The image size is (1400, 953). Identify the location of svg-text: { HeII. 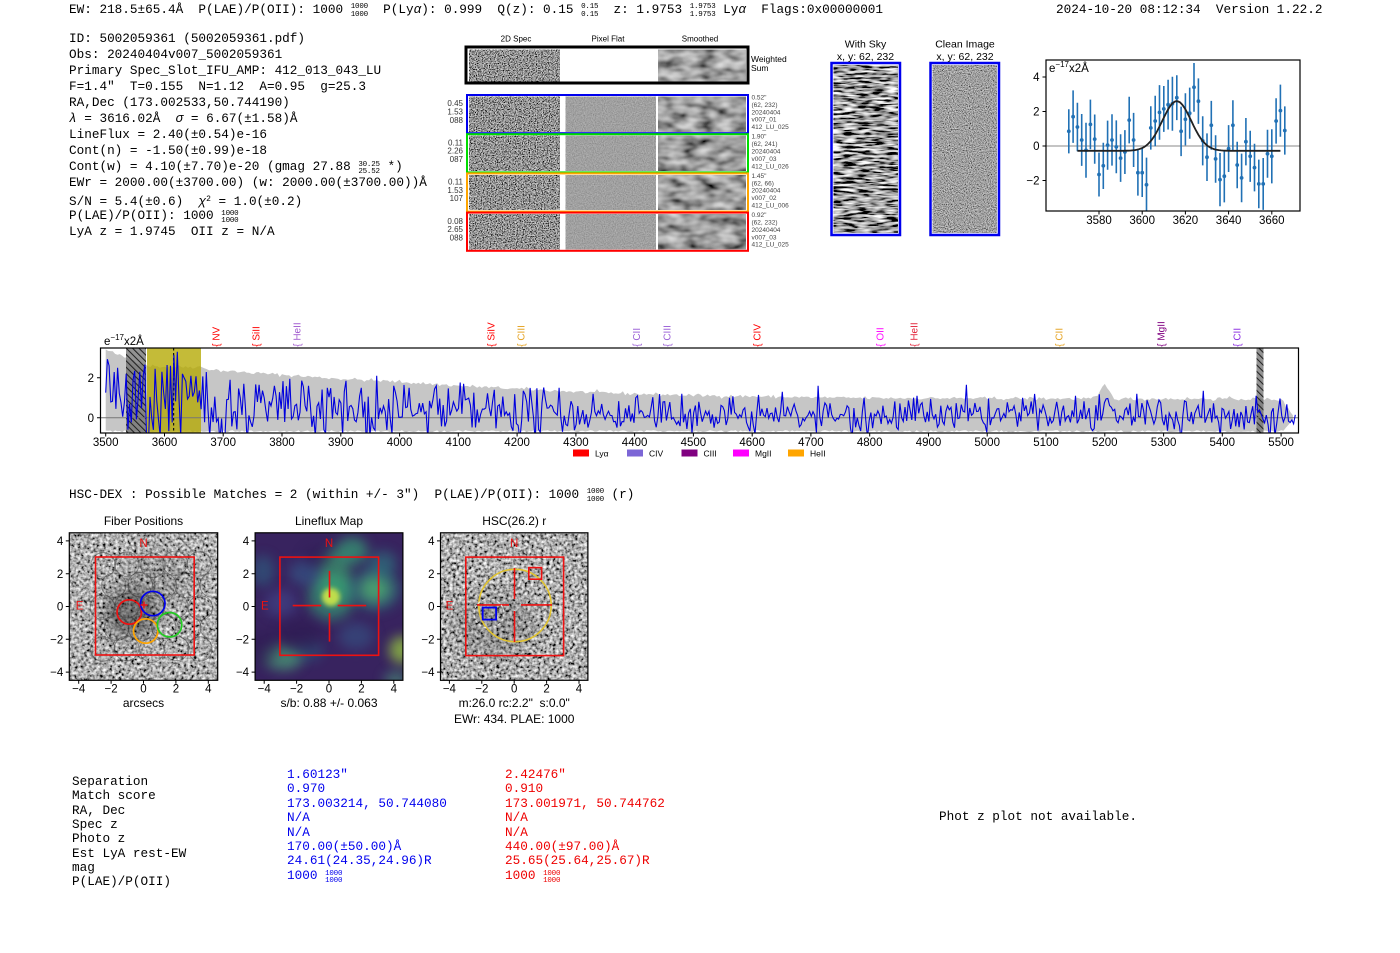
(298, 334).